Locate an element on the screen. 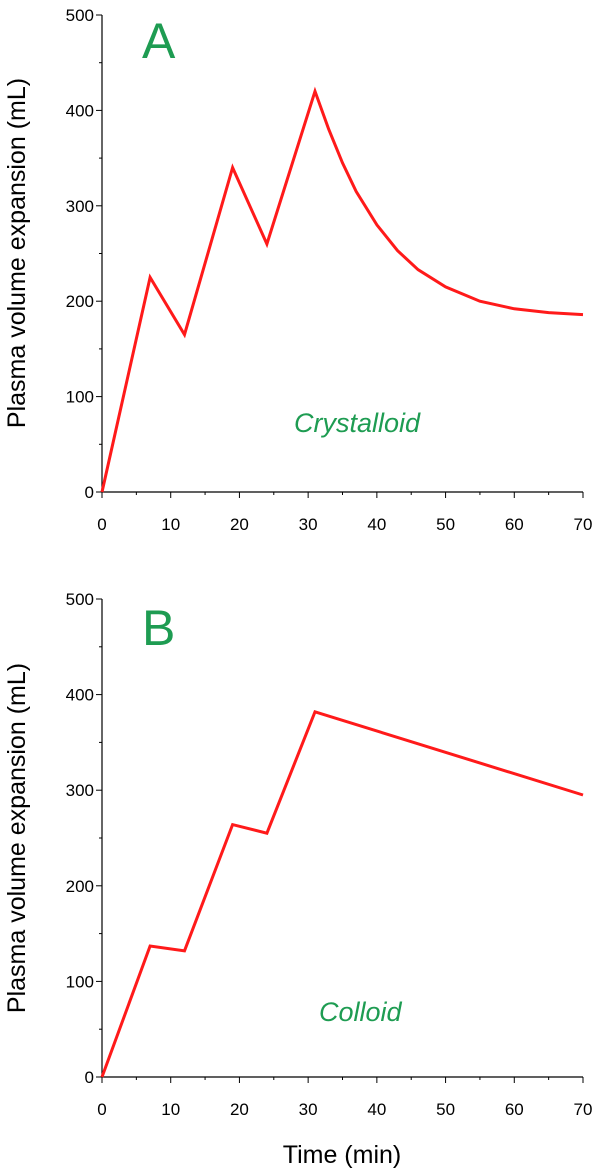 The height and width of the screenshot is (1175, 597). panel-label-a: A is located at coordinates (159, 41).